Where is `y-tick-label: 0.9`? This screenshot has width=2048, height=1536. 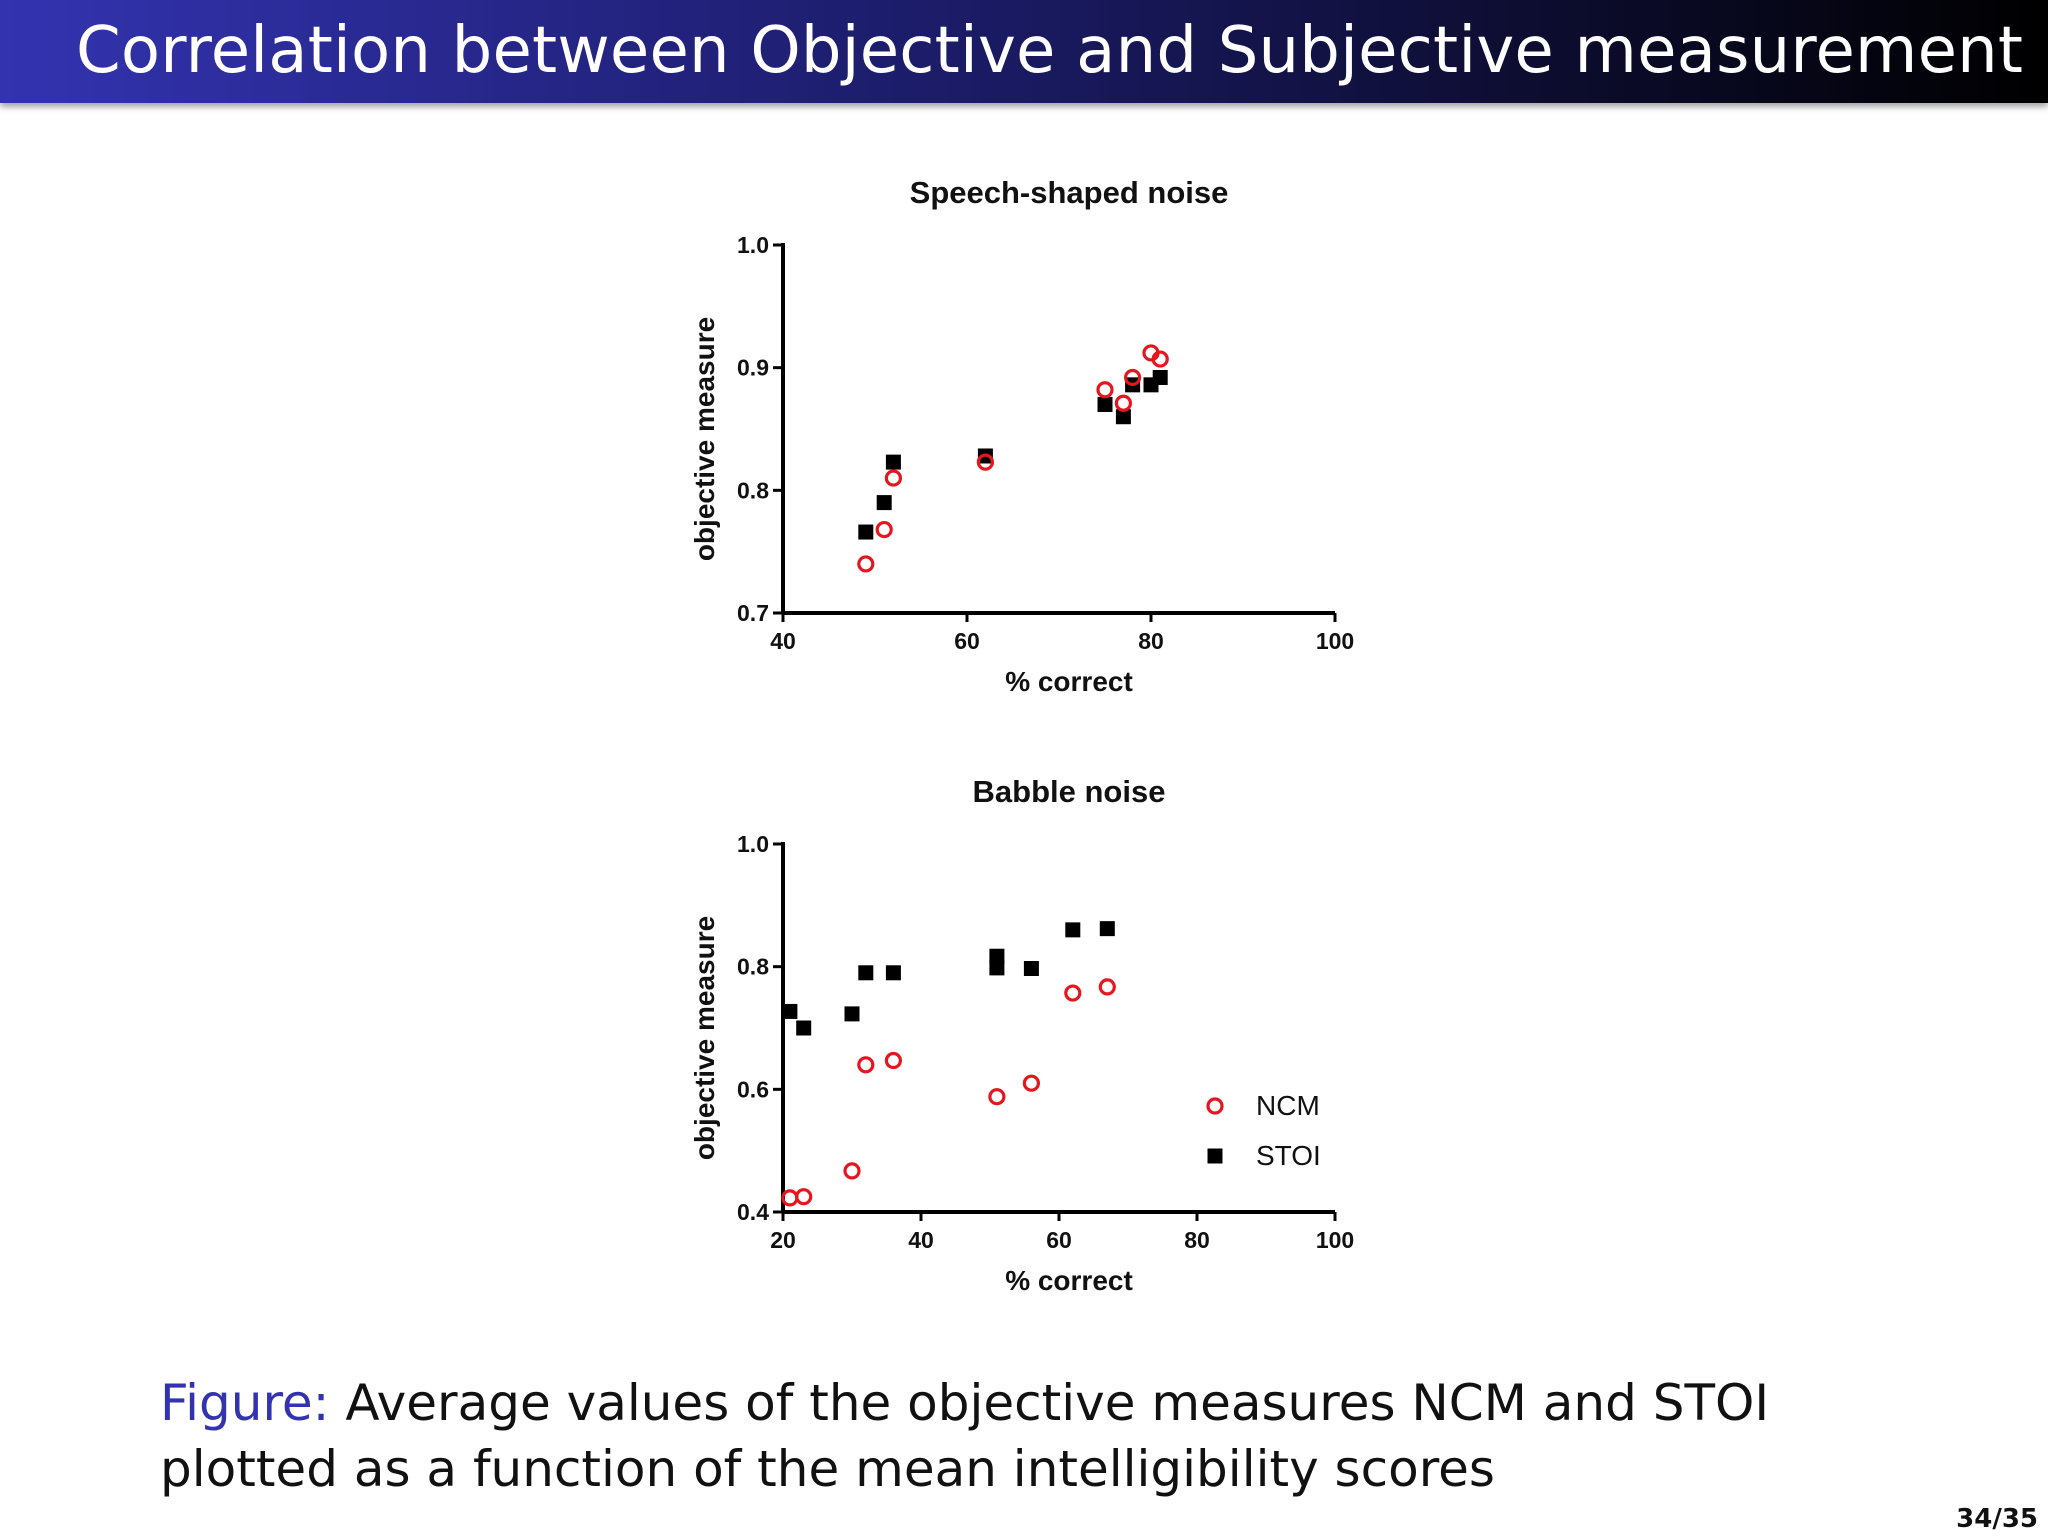 y-tick-label: 0.9 is located at coordinates (753, 368).